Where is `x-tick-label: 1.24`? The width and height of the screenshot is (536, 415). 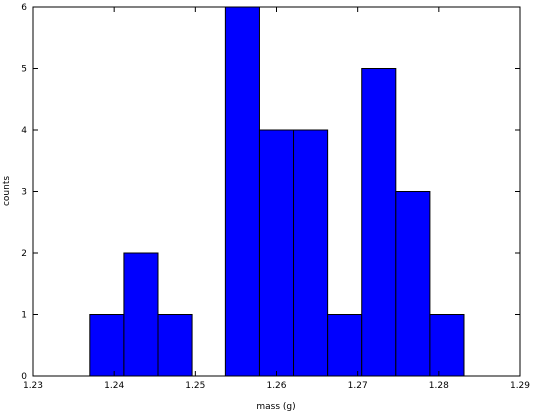
x-tick-label: 1.24 is located at coordinates (114, 386).